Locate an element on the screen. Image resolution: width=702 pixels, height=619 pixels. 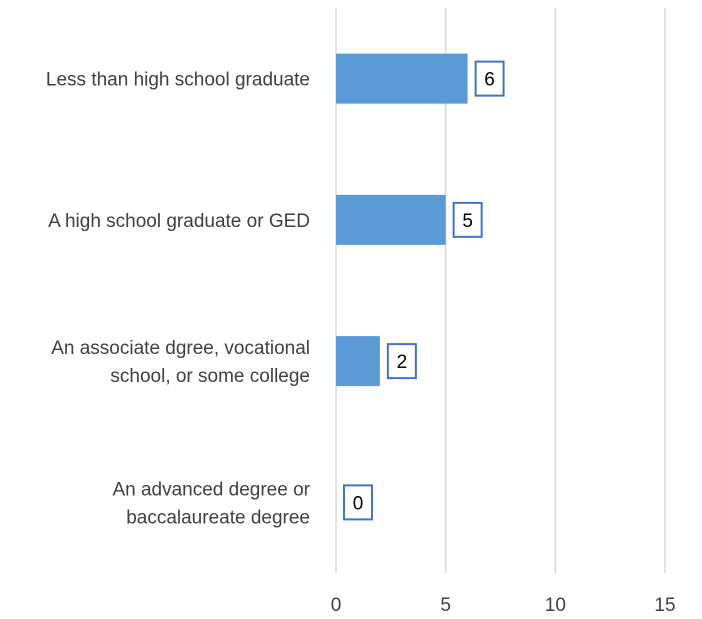
data-label: 2 is located at coordinates (401, 361).